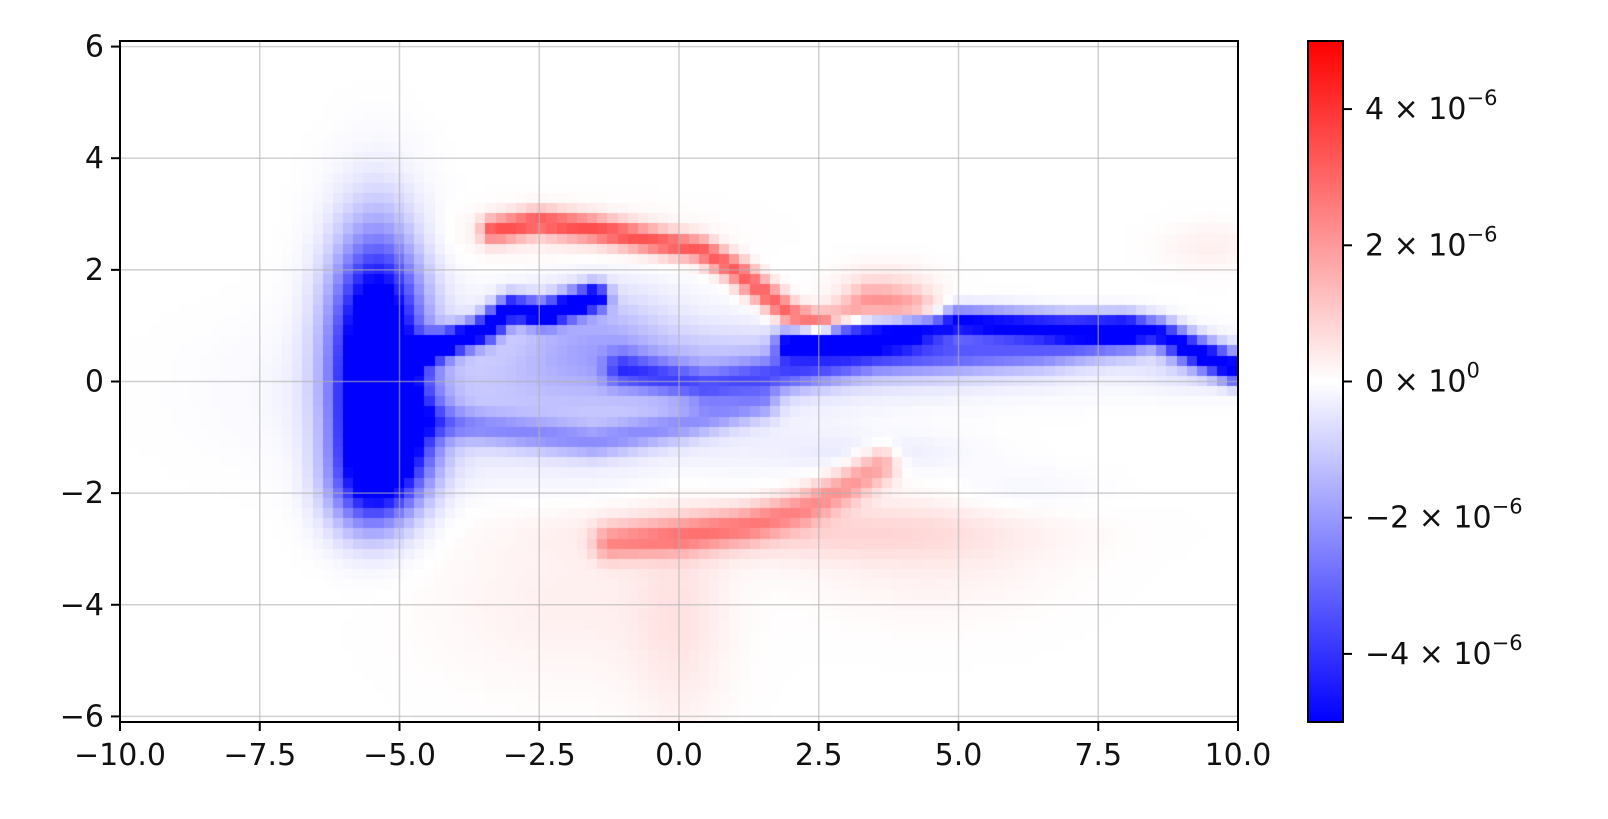 The width and height of the screenshot is (1608, 819). I want to click on colorbar-bar, so click(1325, 381).